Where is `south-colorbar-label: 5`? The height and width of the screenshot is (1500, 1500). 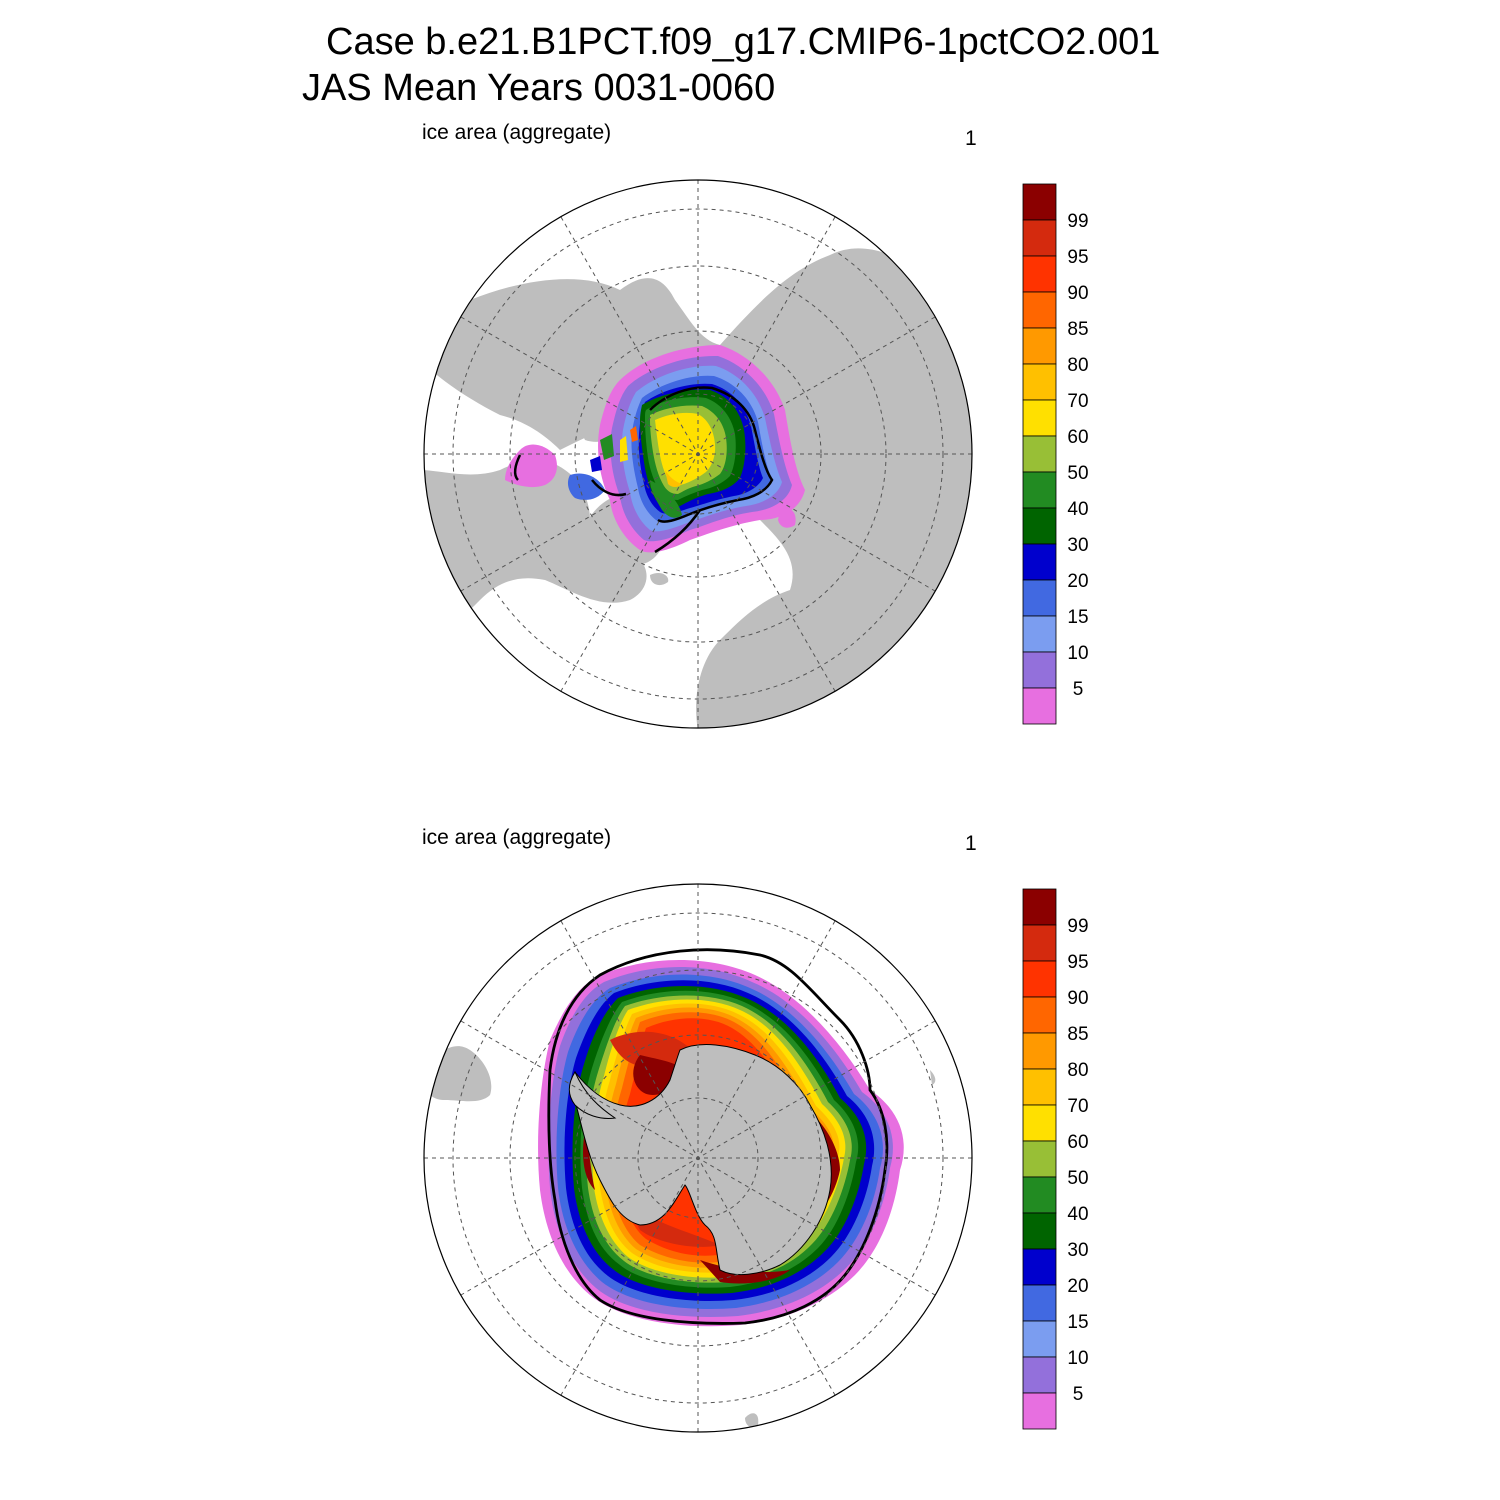 south-colorbar-label: 5 is located at coordinates (1078, 1394).